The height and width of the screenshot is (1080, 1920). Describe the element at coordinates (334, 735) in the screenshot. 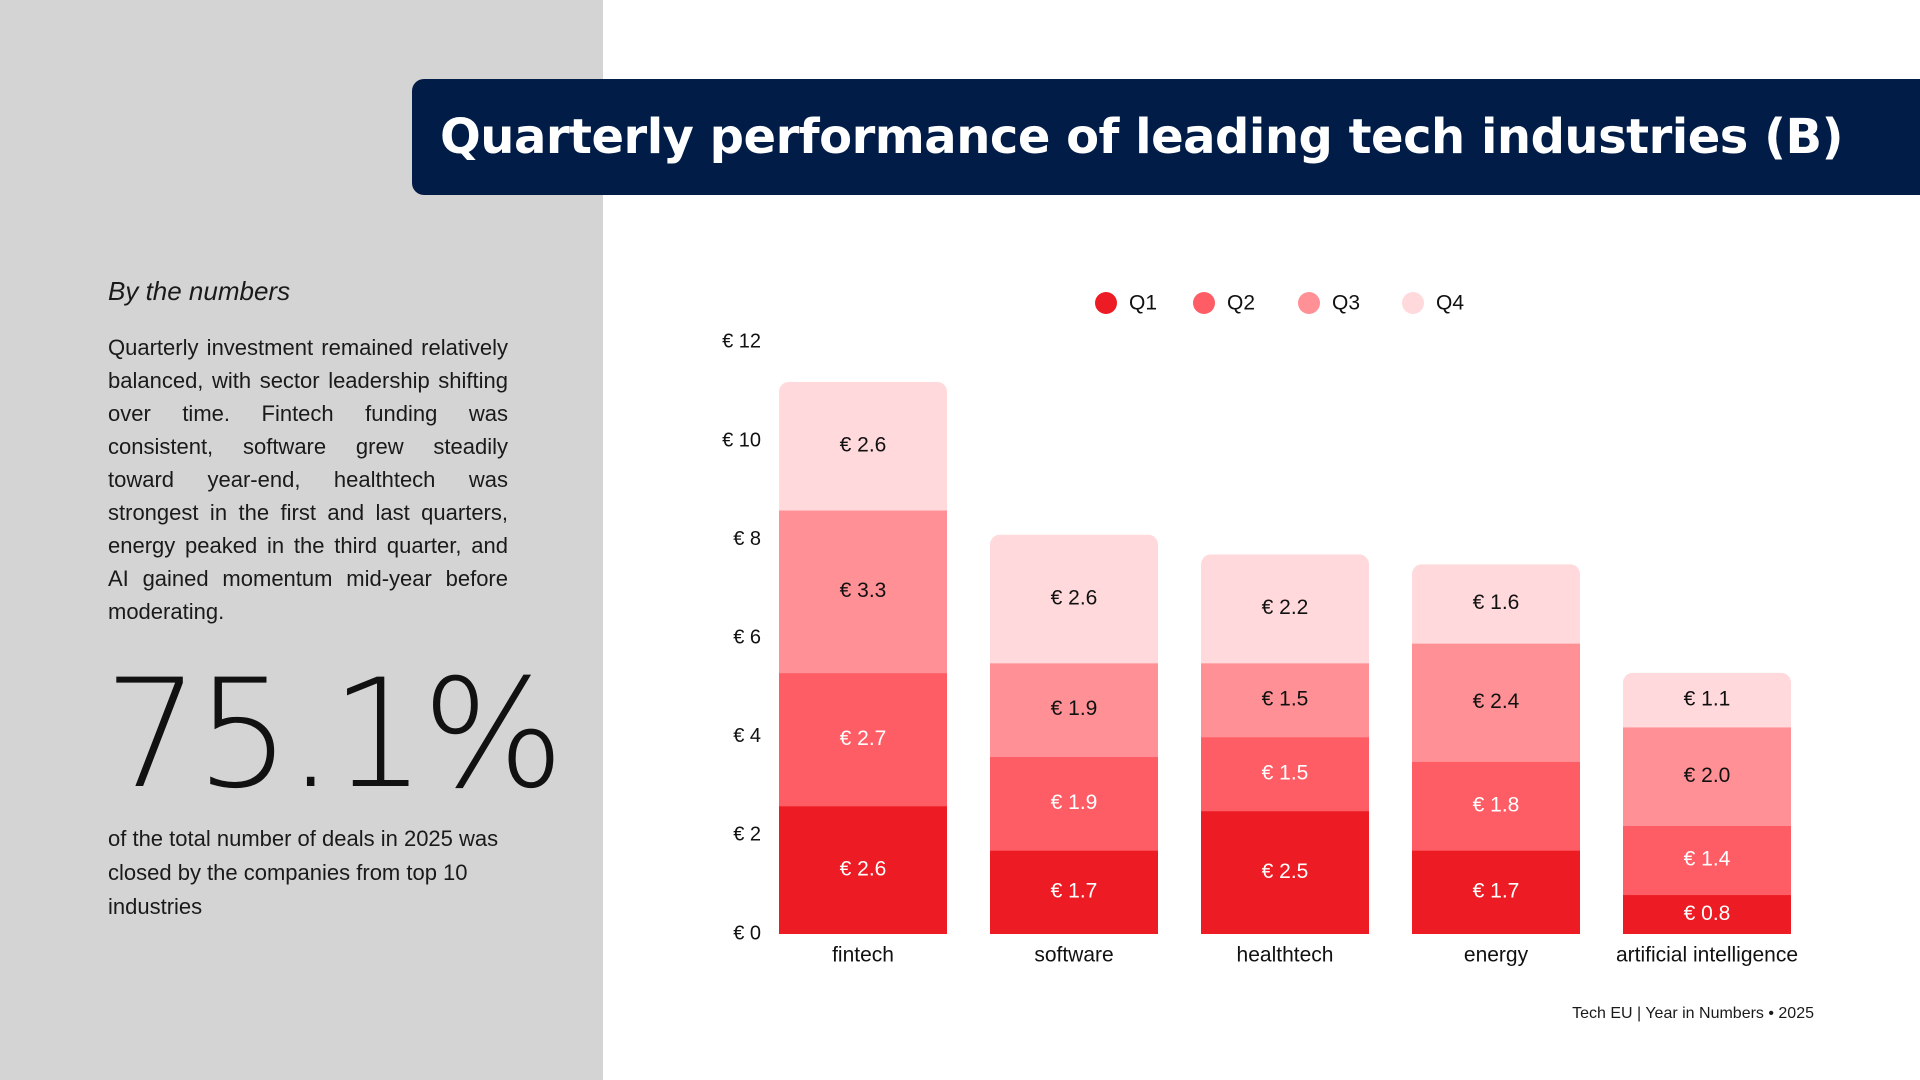

I see `stat-value: 75.1%` at that location.